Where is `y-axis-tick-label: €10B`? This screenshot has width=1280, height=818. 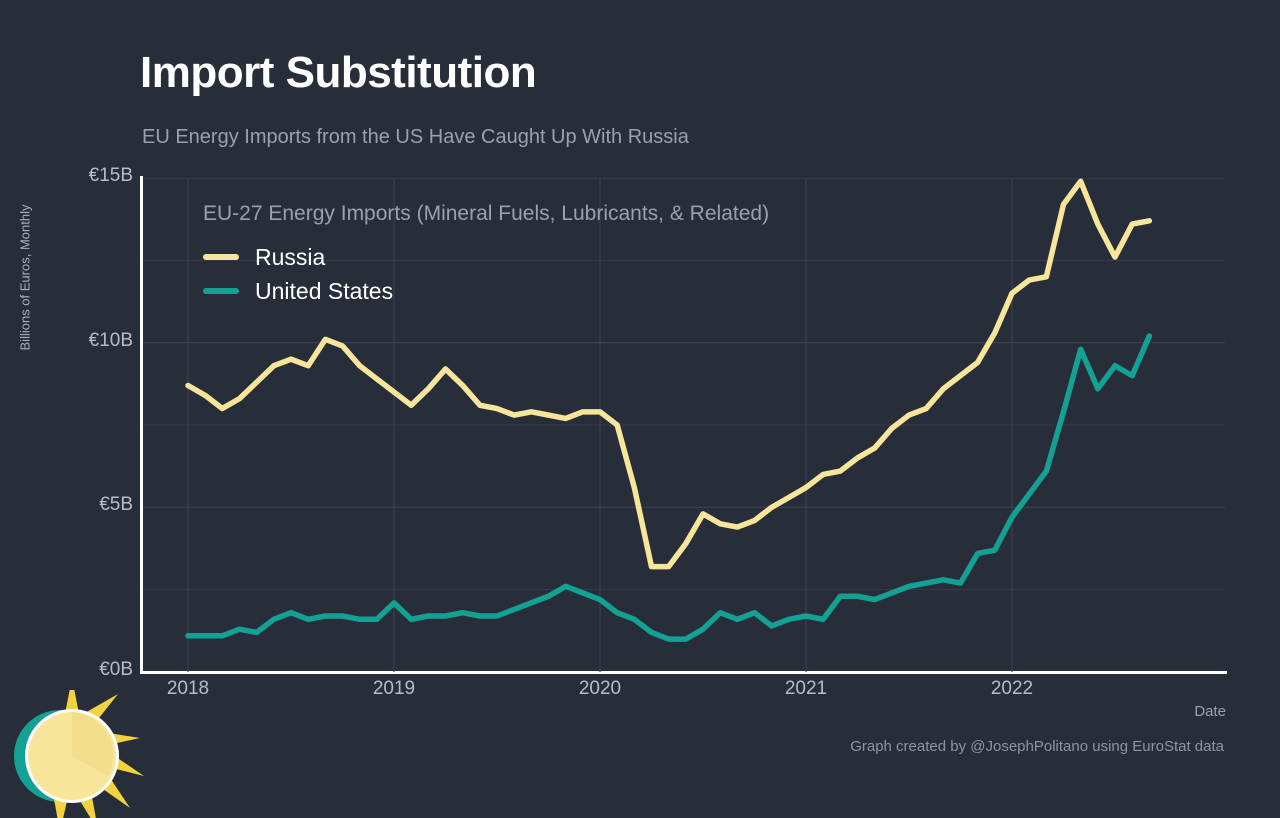
y-axis-tick-label: €10B is located at coordinates (110, 340).